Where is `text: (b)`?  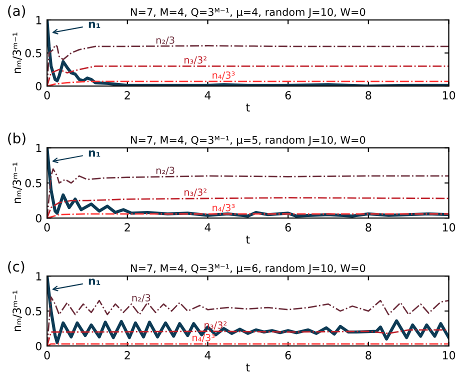 text: (b) is located at coordinates (17, 139).